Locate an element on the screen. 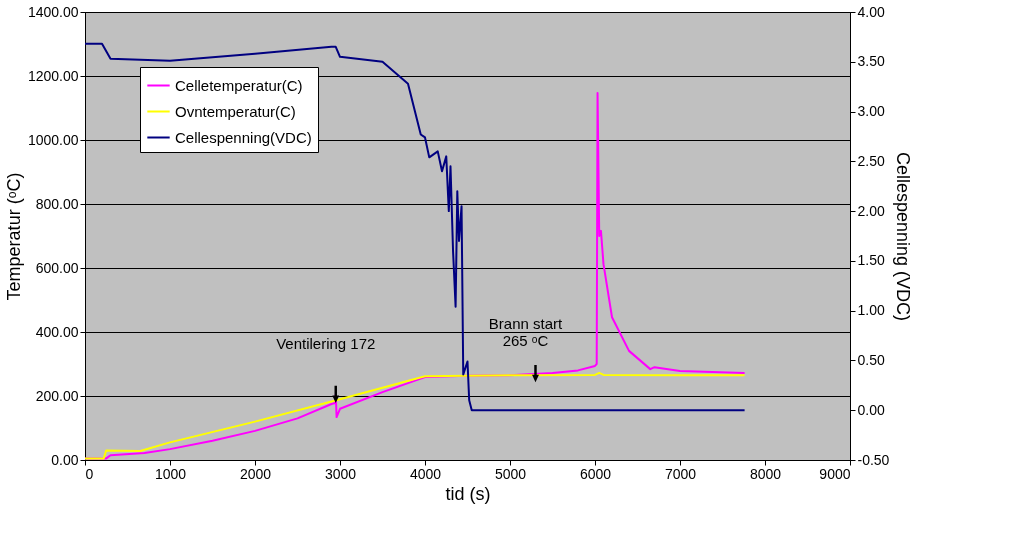 The height and width of the screenshot is (556, 1011). y-tick-label: 1400.00 is located at coordinates (53, 11).